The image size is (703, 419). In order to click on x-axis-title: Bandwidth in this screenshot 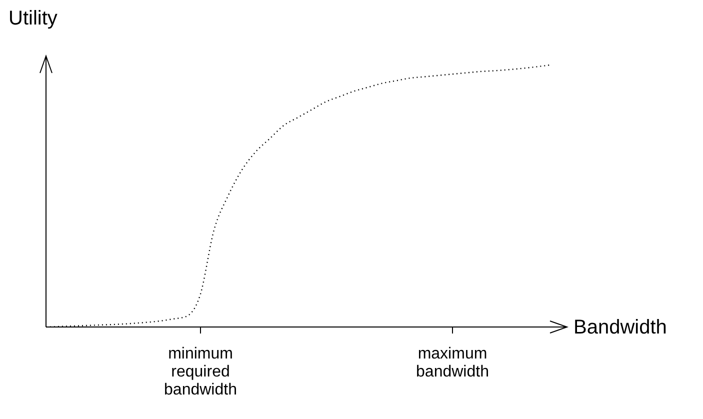, I will do `click(620, 327)`.